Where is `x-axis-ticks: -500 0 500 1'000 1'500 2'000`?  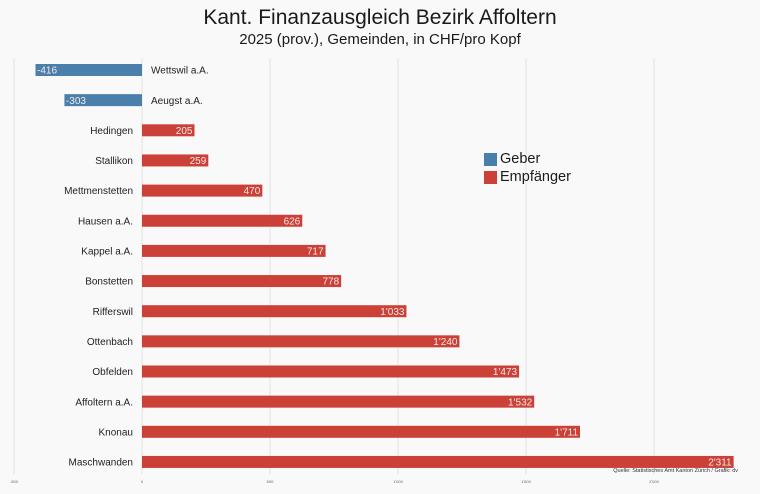 x-axis-ticks: -500 0 500 1'000 1'500 2'000 is located at coordinates (335, 481).